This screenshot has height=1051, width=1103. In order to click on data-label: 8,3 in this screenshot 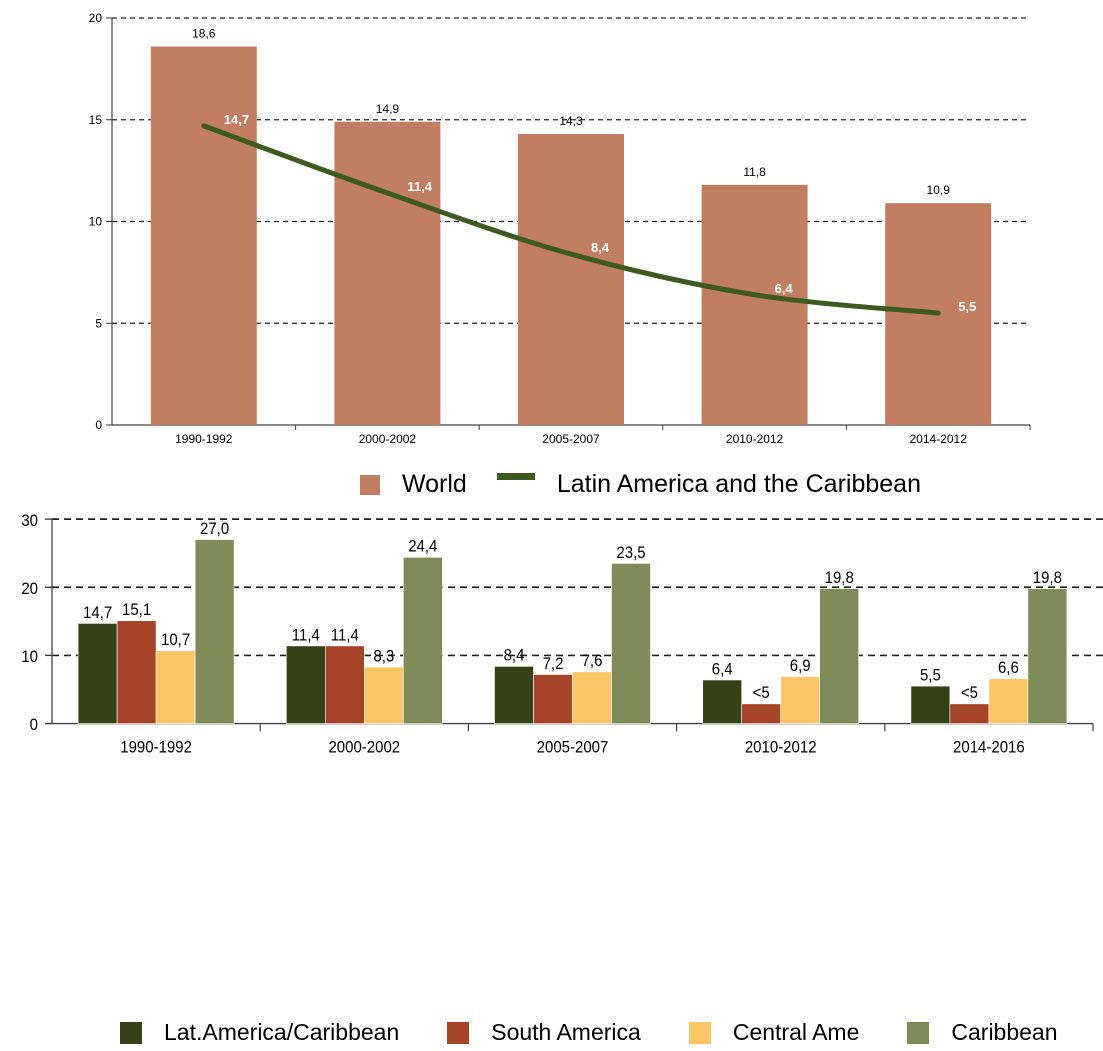, I will do `click(383, 657)`.